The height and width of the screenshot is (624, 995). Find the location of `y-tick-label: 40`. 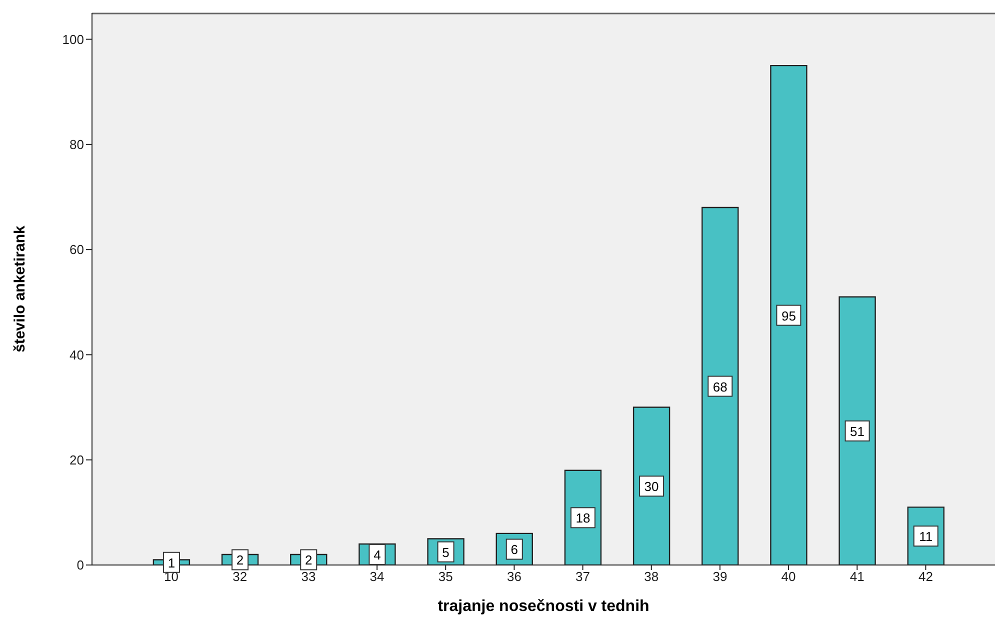

y-tick-label: 40 is located at coordinates (77, 354).